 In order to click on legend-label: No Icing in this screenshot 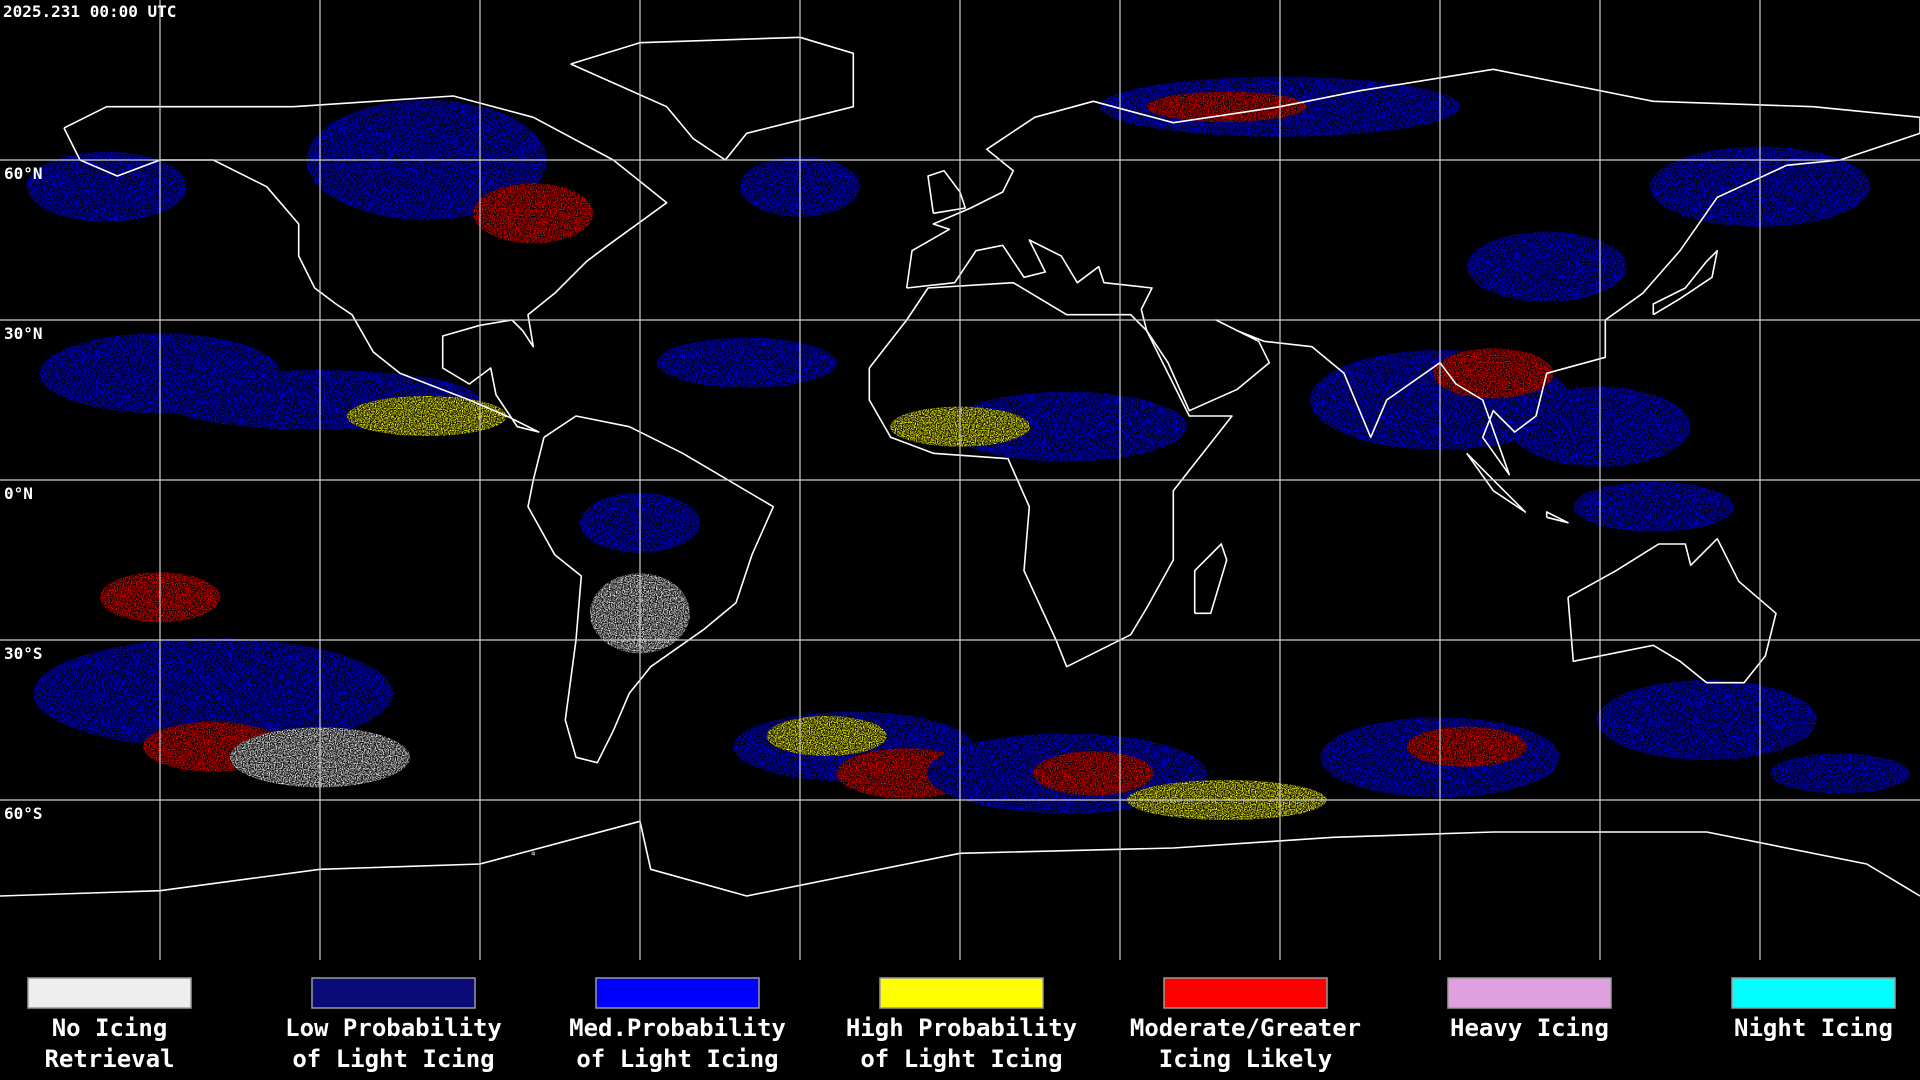, I will do `click(110, 1028)`.